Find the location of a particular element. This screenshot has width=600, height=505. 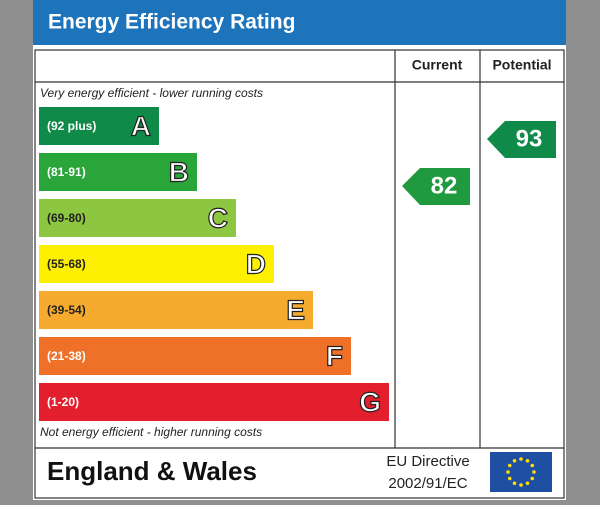

region: England & Wales is located at coordinates (152, 471).